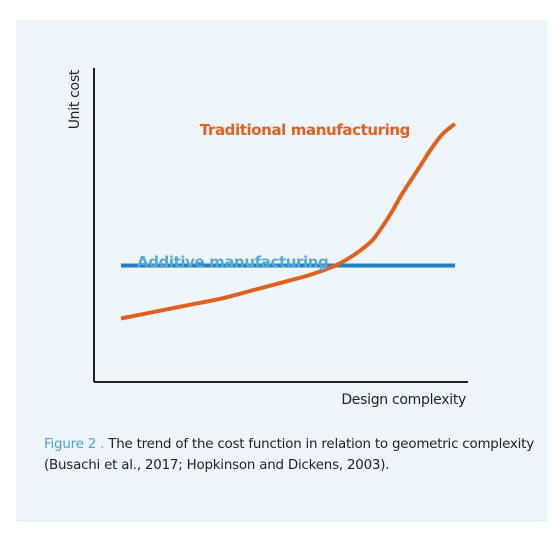 The width and height of the screenshot is (560, 540). I want to click on y-axis-label: Unit cost, so click(75, 99).